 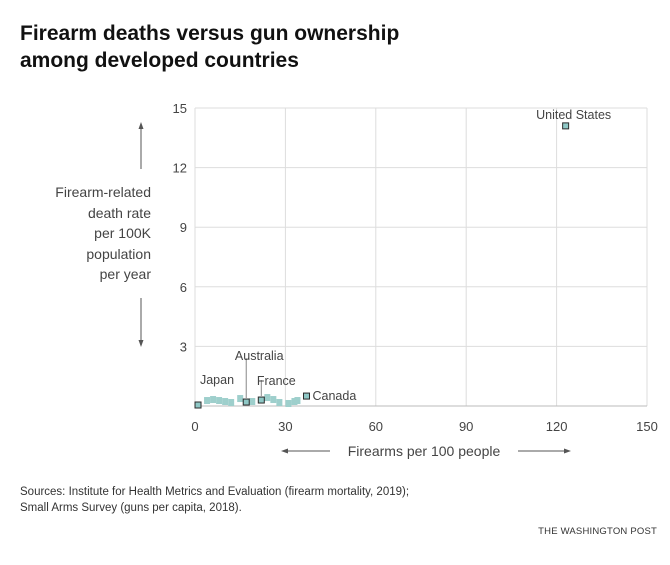 What do you see at coordinates (284, 451) in the screenshot?
I see `x-arrow-left-icon` at bounding box center [284, 451].